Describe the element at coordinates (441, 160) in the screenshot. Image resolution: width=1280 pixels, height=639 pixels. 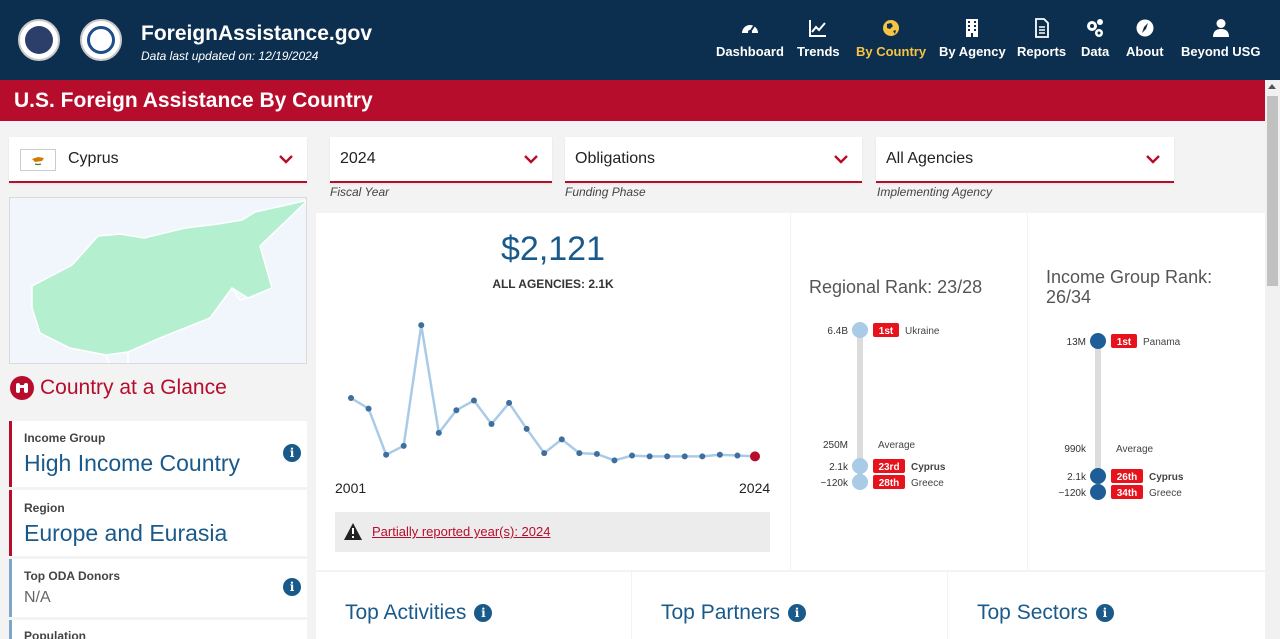
I see `fiscal-year-select: 2024` at that location.